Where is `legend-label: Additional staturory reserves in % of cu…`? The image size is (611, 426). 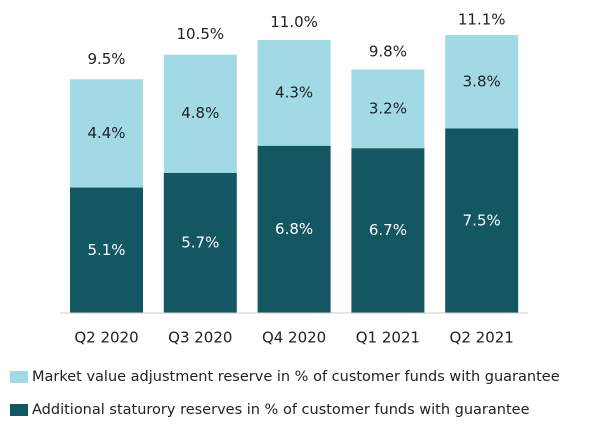 legend-label: Additional staturory reserves in % of cu… is located at coordinates (281, 410).